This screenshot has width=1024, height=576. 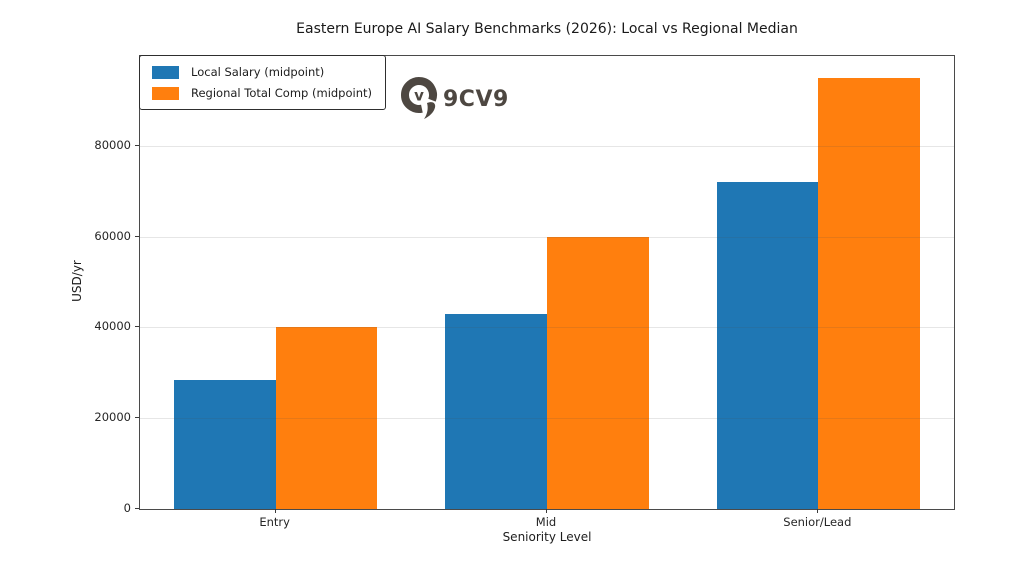 I want to click on y-tick-label-40000: 40000, so click(x=112, y=326).